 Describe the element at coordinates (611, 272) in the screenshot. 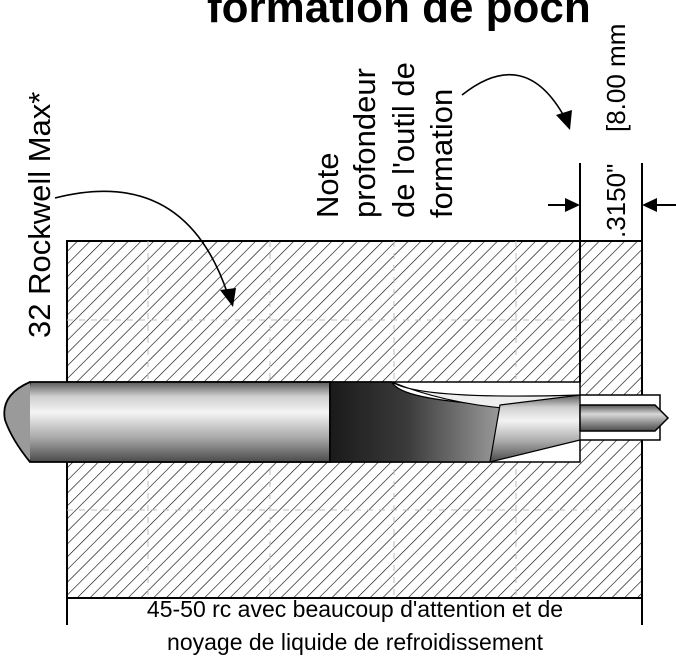

I see `dimension-lines` at that location.